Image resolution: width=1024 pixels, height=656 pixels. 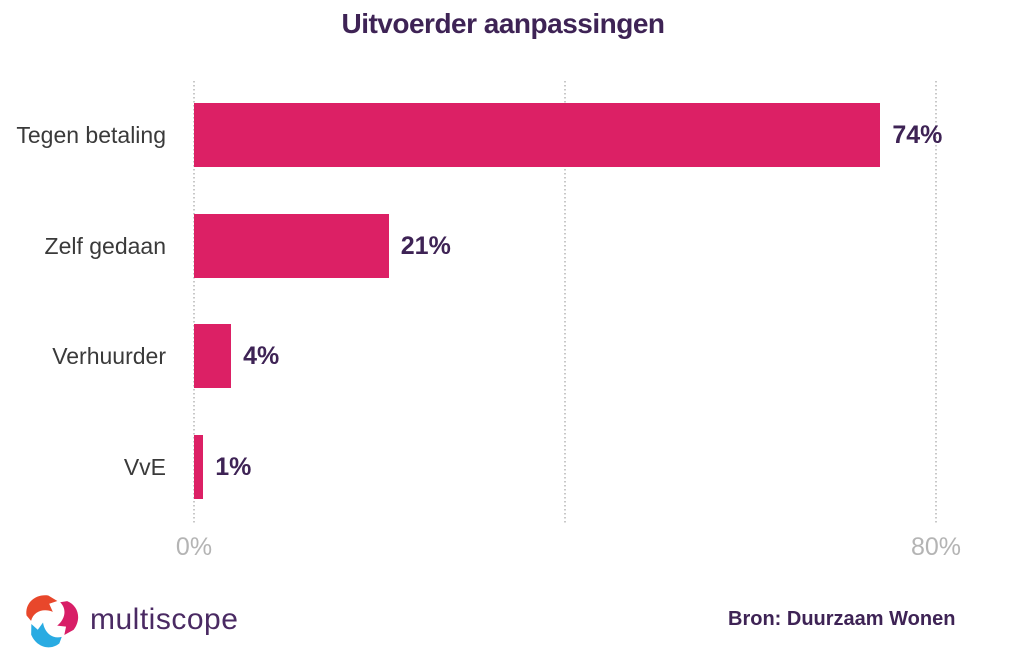 I want to click on x-tick-label: 80%, so click(x=936, y=547).